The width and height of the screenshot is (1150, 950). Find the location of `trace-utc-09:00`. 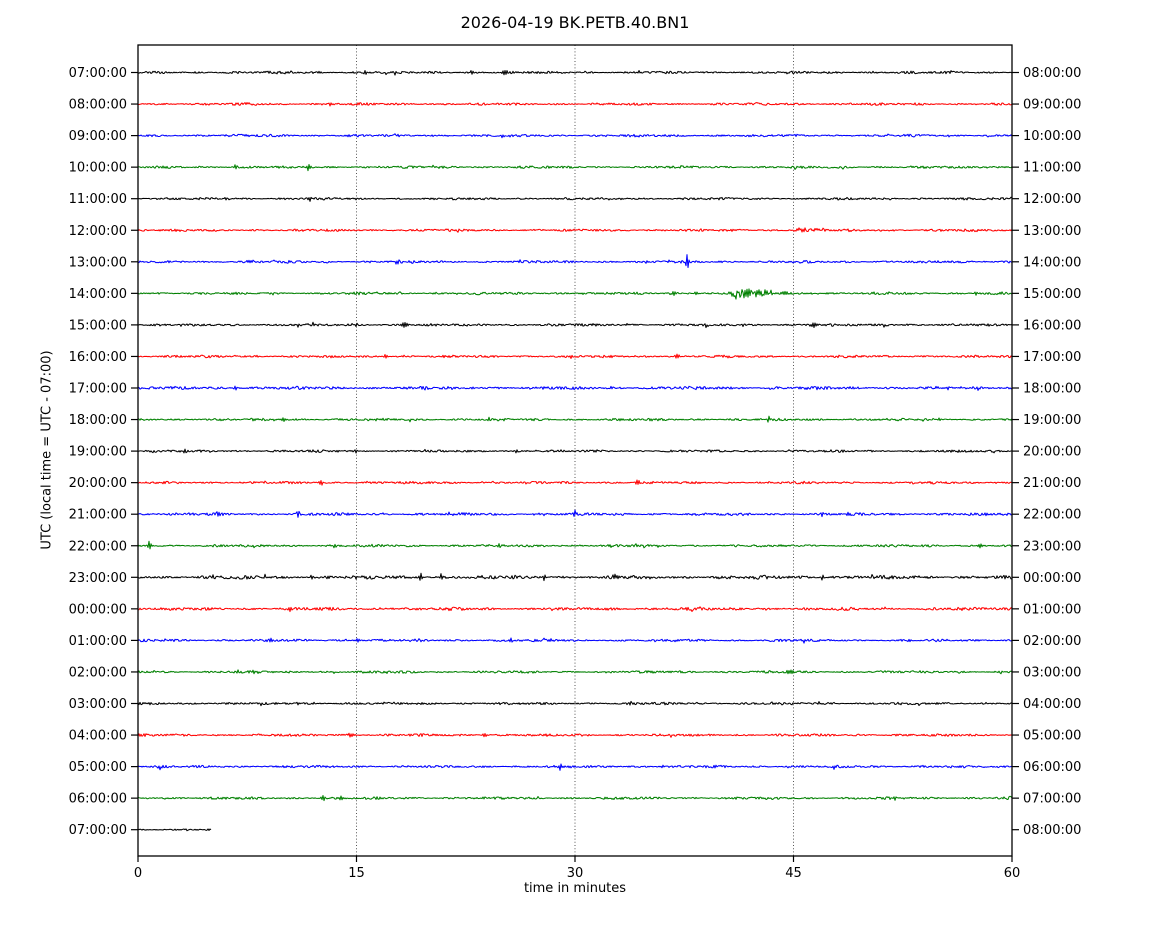

trace-utc-09:00 is located at coordinates (575, 136).